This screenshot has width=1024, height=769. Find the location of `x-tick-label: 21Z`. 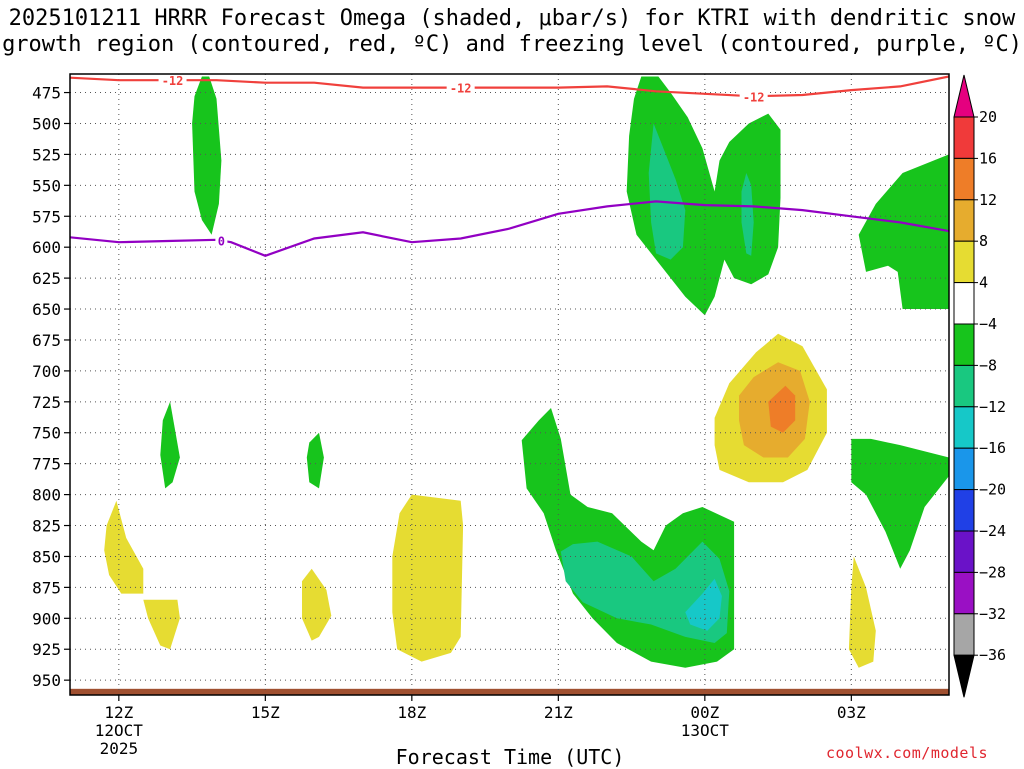

x-tick-label: 21Z is located at coordinates (558, 712).